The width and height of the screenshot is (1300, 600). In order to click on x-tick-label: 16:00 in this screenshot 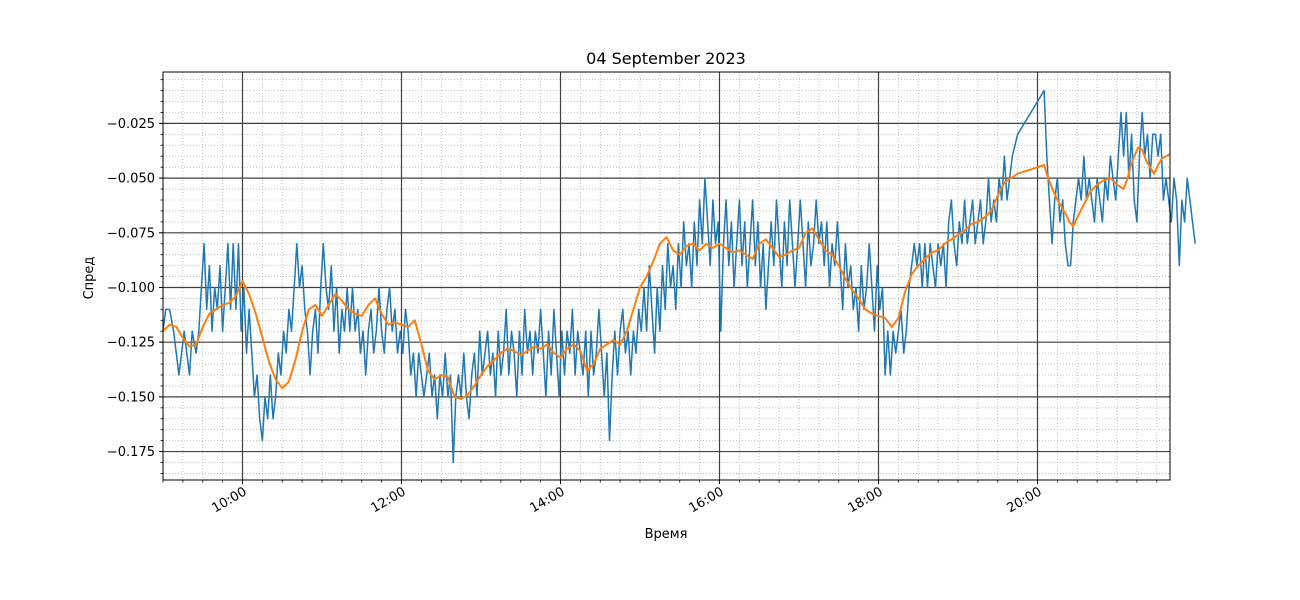, I will do `click(707, 500)`.